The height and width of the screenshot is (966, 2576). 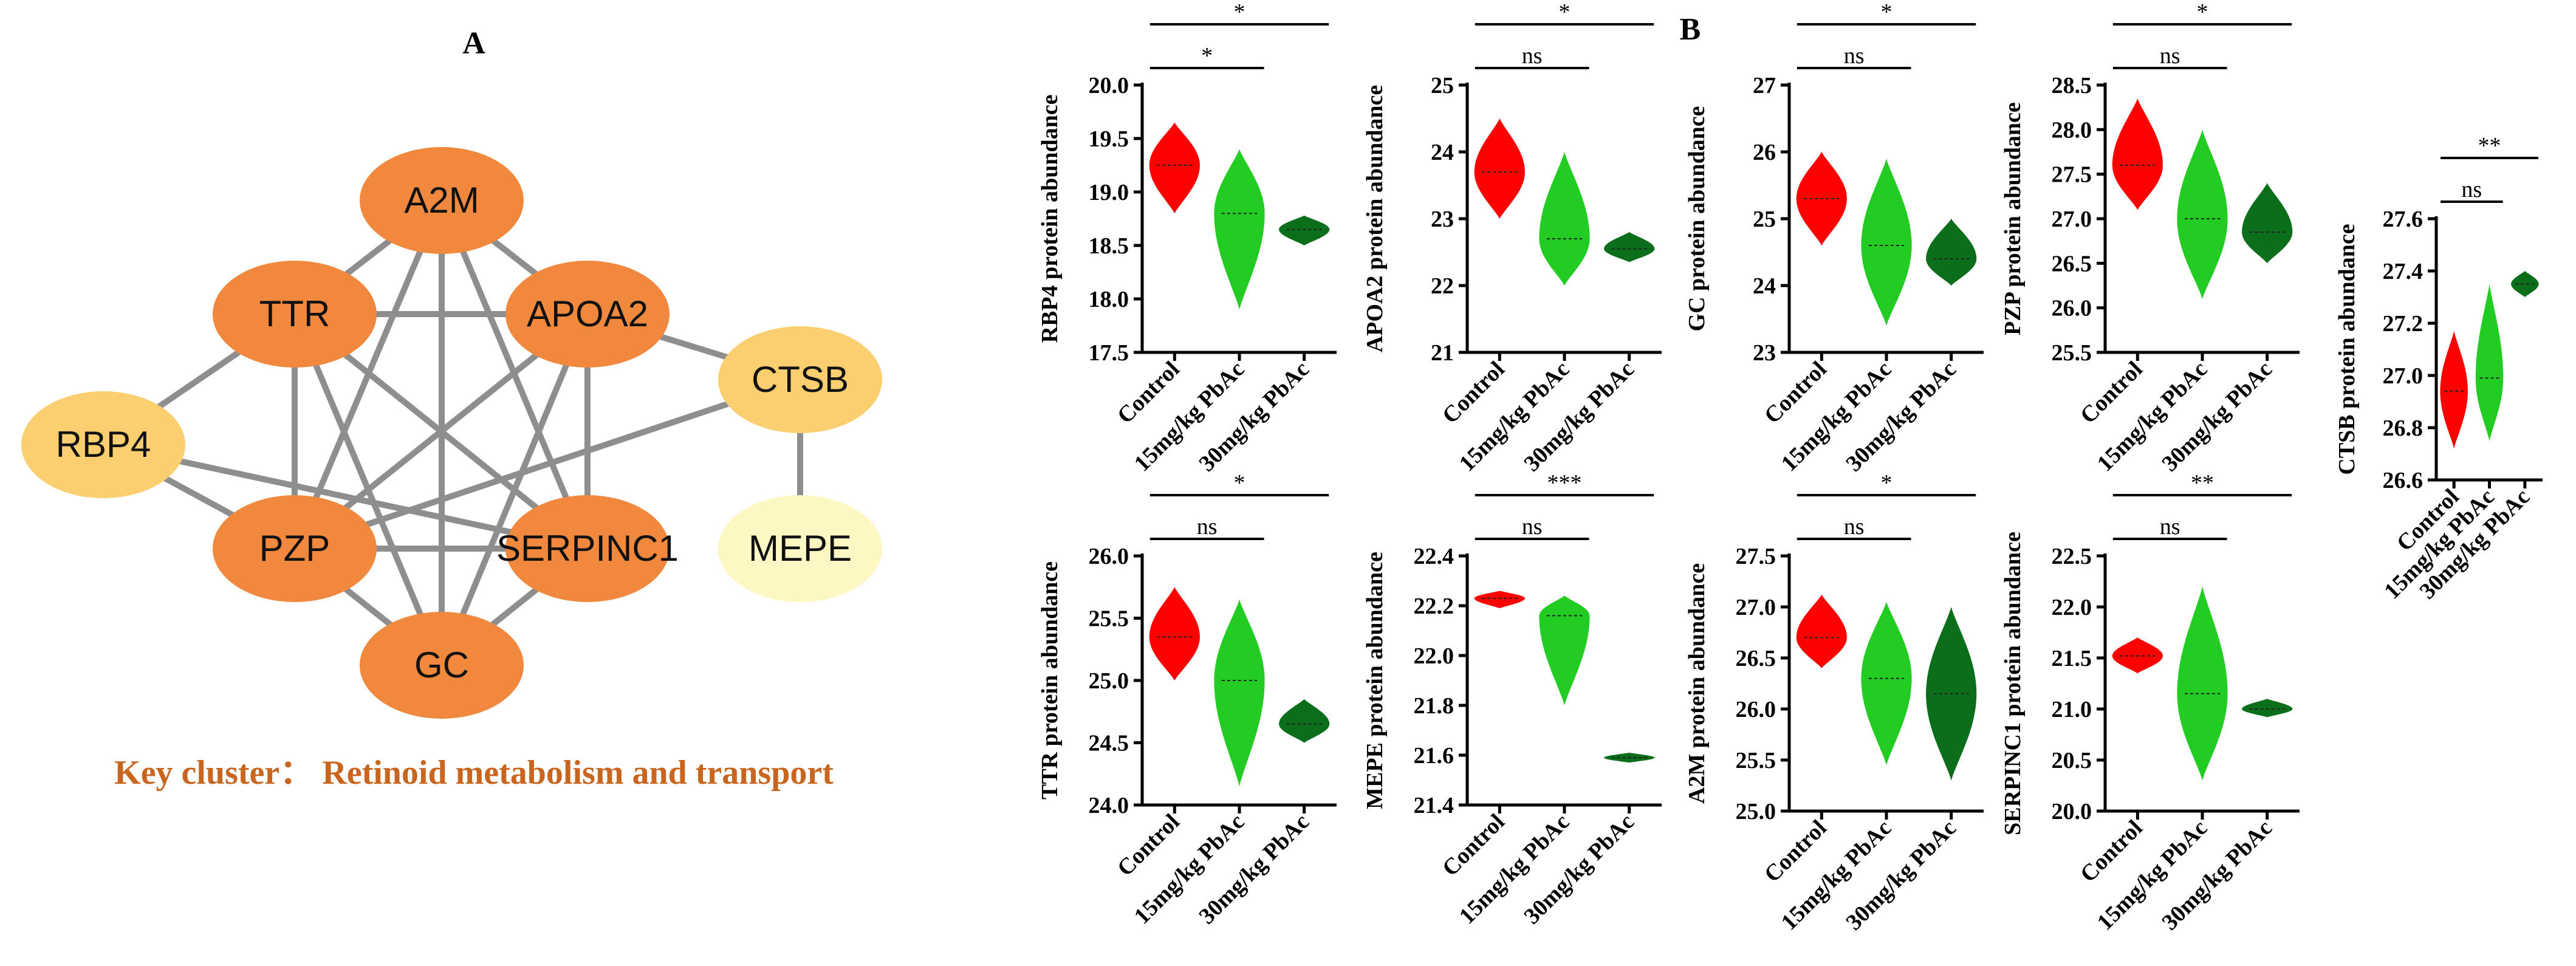 I want to click on node-mepe: MEPE, so click(x=800, y=548).